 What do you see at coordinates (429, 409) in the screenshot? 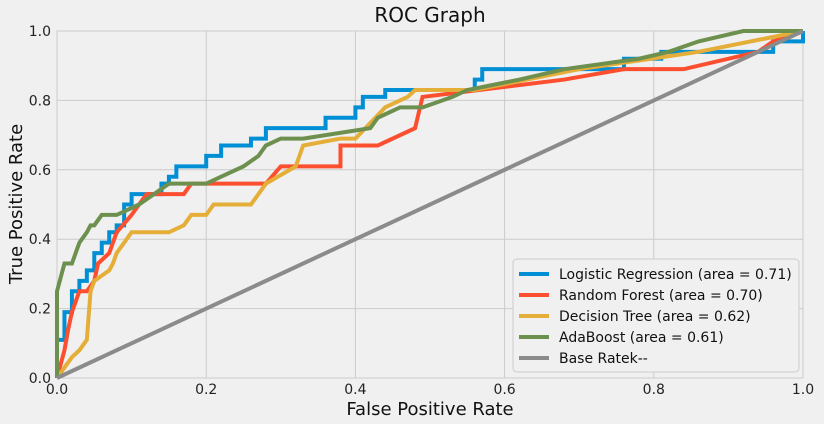
I see `x-axis-label: False Positive Rate` at bounding box center [429, 409].